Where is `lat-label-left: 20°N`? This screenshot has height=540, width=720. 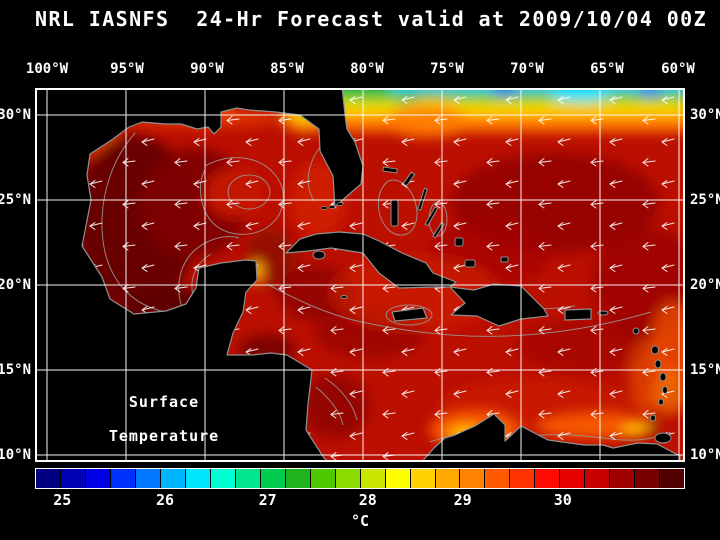 lat-label-left: 20°N is located at coordinates (15, 285).